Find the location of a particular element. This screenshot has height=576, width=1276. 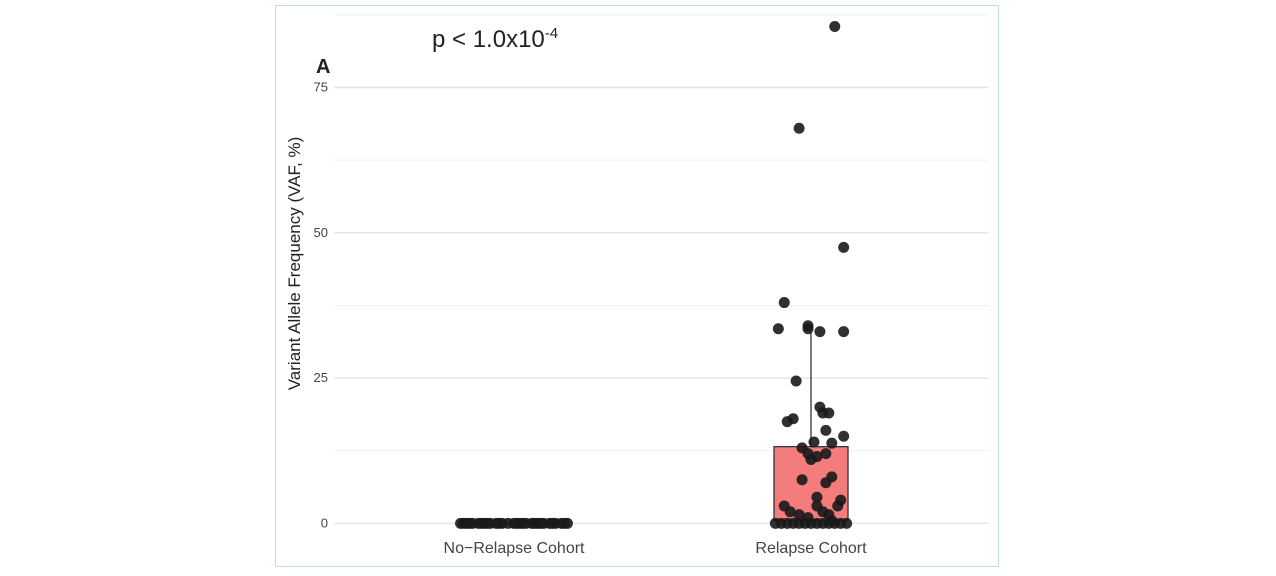

panel-label: A is located at coordinates (323, 67).